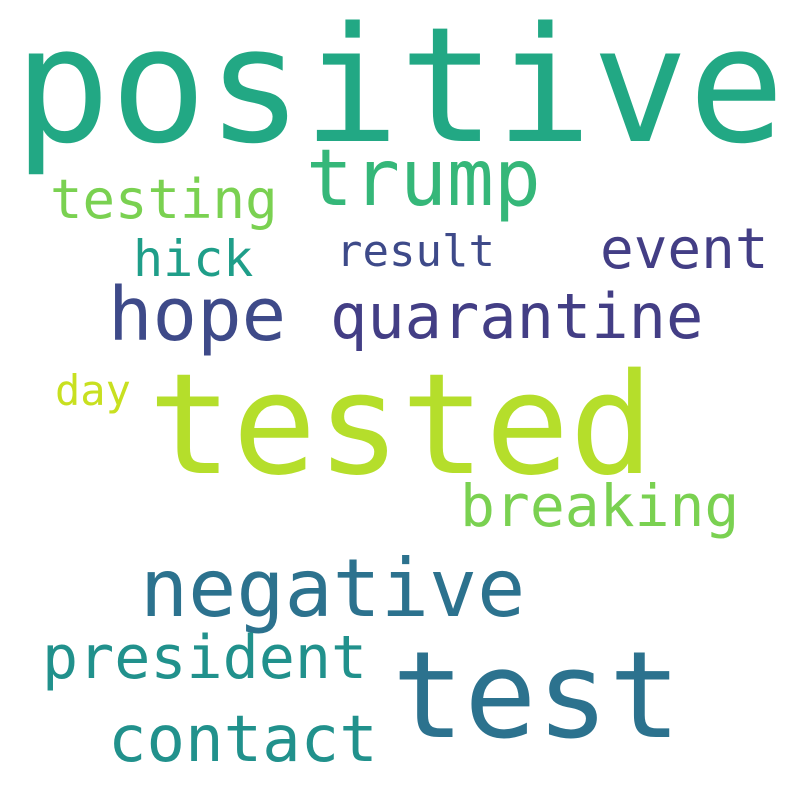  I want to click on word-event: event, so click(684, 249).